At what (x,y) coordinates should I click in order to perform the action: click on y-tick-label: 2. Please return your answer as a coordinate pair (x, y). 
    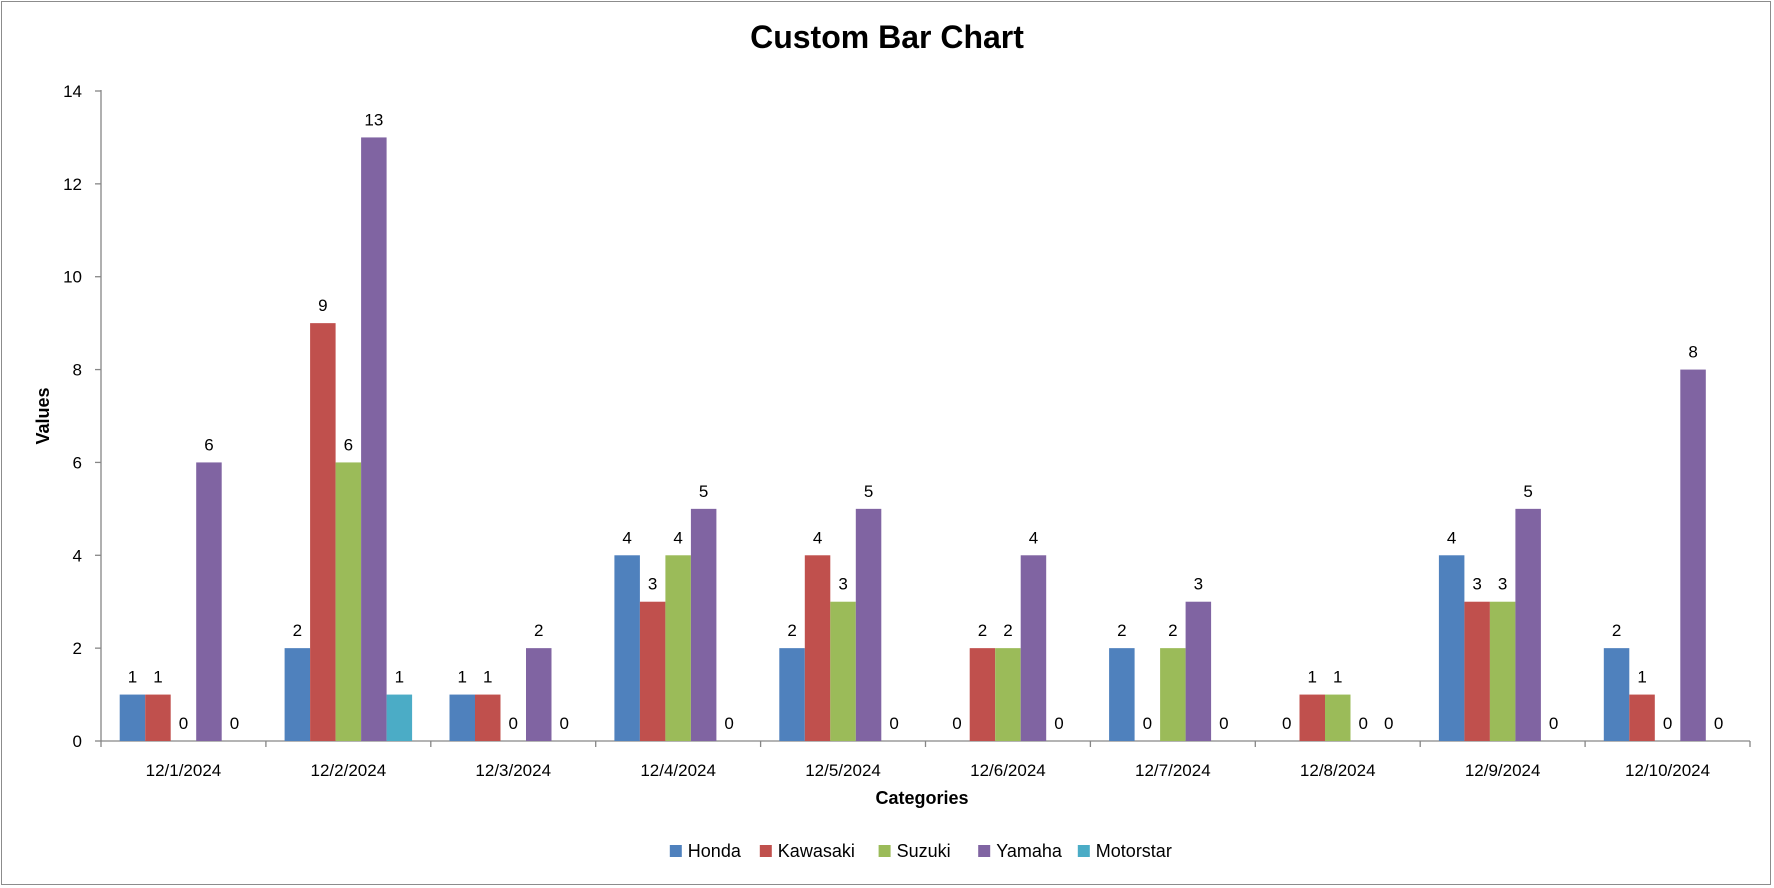
    Looking at the image, I should click on (77, 648).